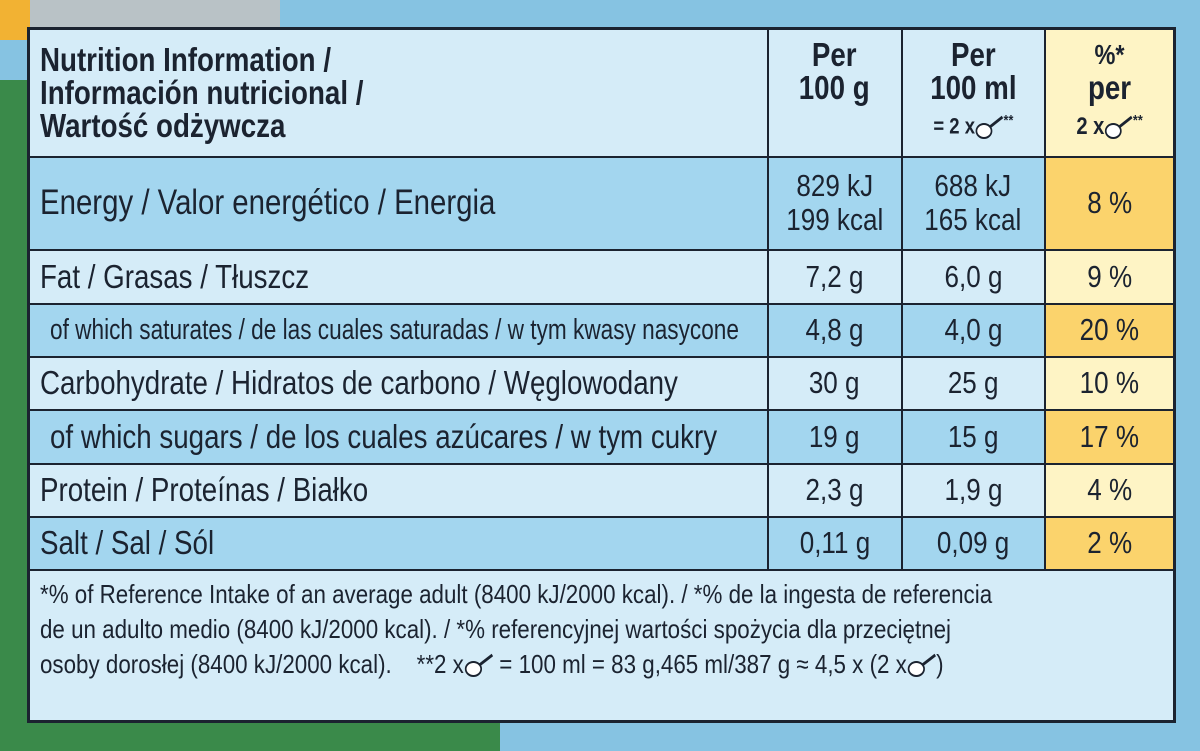 The image size is (1200, 751). Describe the element at coordinates (127, 542) in the screenshot. I see `text: Salt / Sal / Sól` at that location.